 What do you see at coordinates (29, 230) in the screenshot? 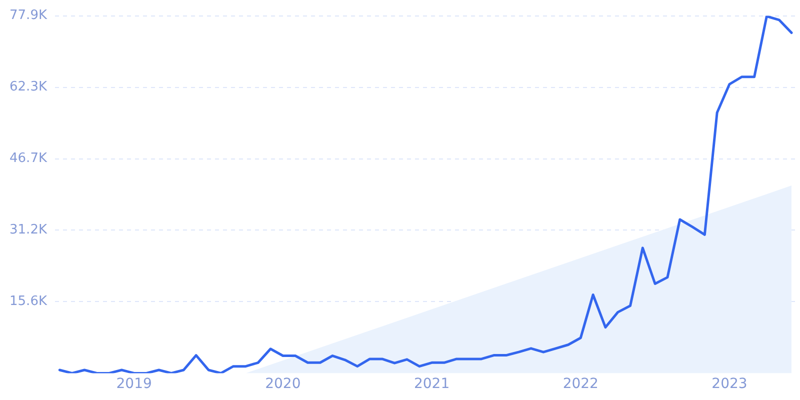
I see `y-tick-label: 31.2K` at bounding box center [29, 230].